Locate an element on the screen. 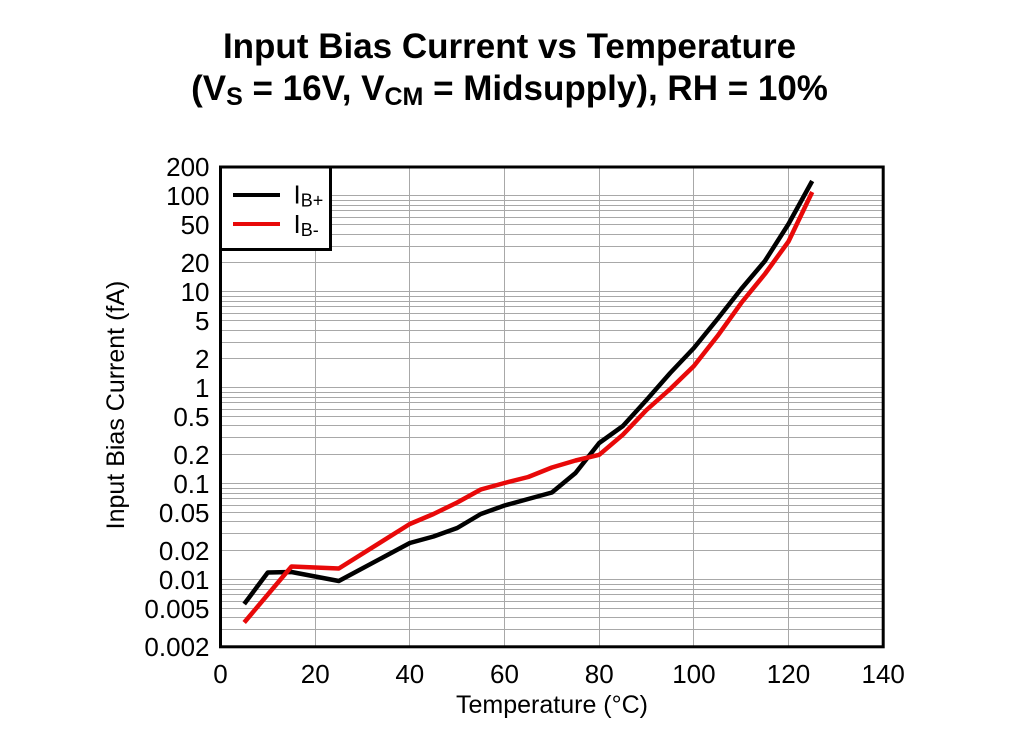  svg-text: 0 is located at coordinates (220, 674).